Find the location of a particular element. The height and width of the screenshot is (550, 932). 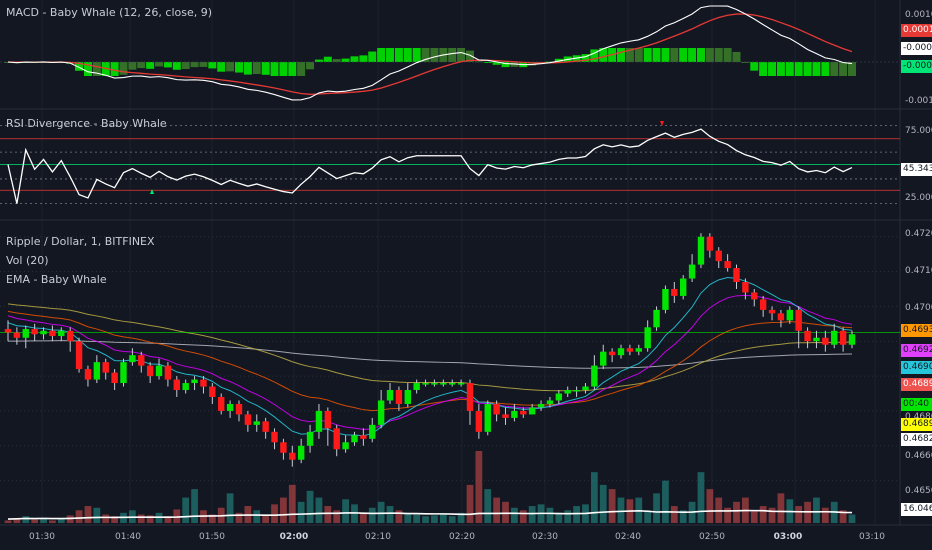

time-axis-label: 02:50 is located at coordinates (712, 537).